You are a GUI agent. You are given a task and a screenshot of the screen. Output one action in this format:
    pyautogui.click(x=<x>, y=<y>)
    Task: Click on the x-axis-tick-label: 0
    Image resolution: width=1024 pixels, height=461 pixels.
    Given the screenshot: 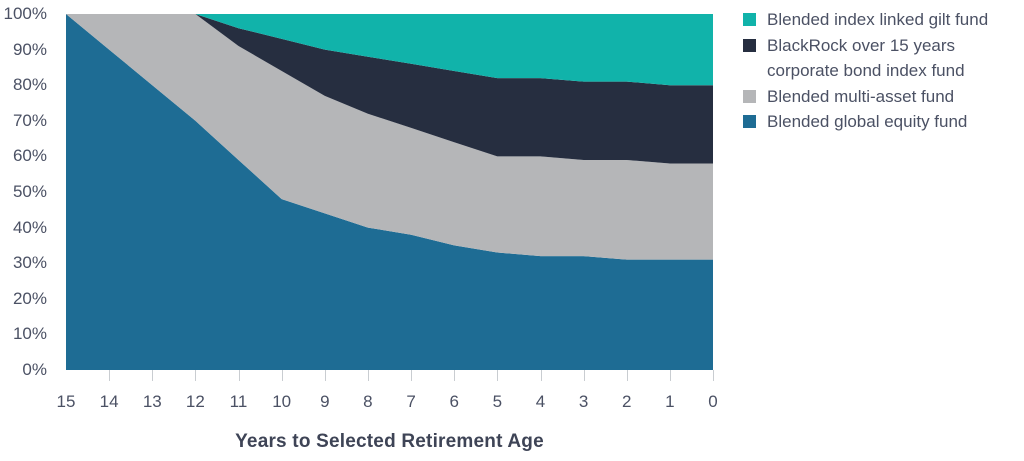 What is the action you would take?
    pyautogui.click(x=713, y=401)
    